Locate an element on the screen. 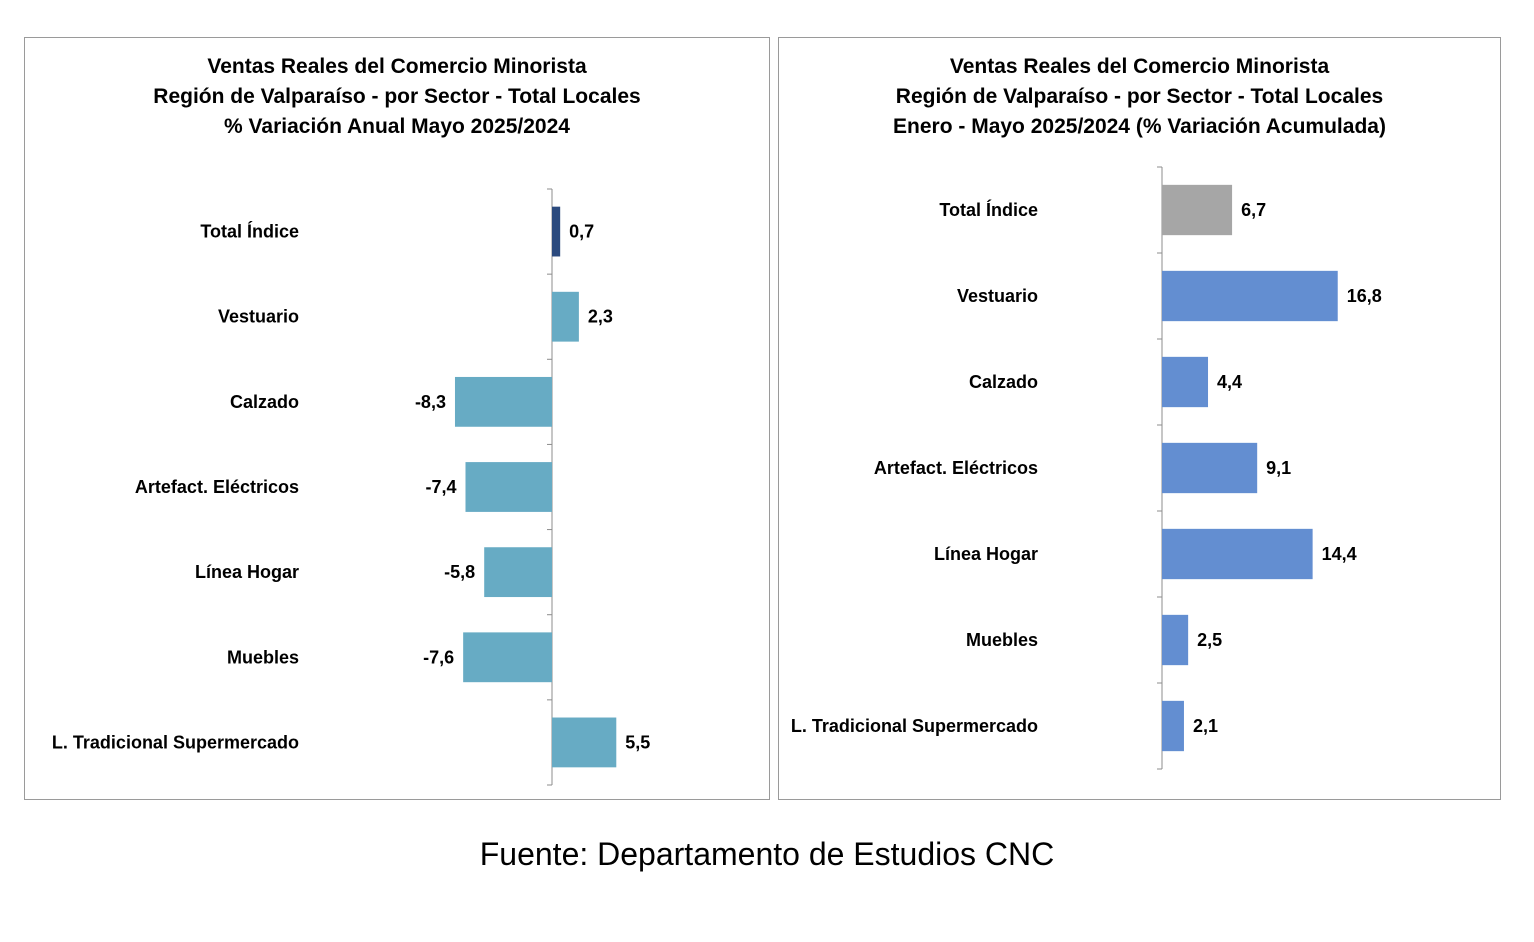 This screenshot has height=942, width=1534. data-label: -7,4 is located at coordinates (440, 487).